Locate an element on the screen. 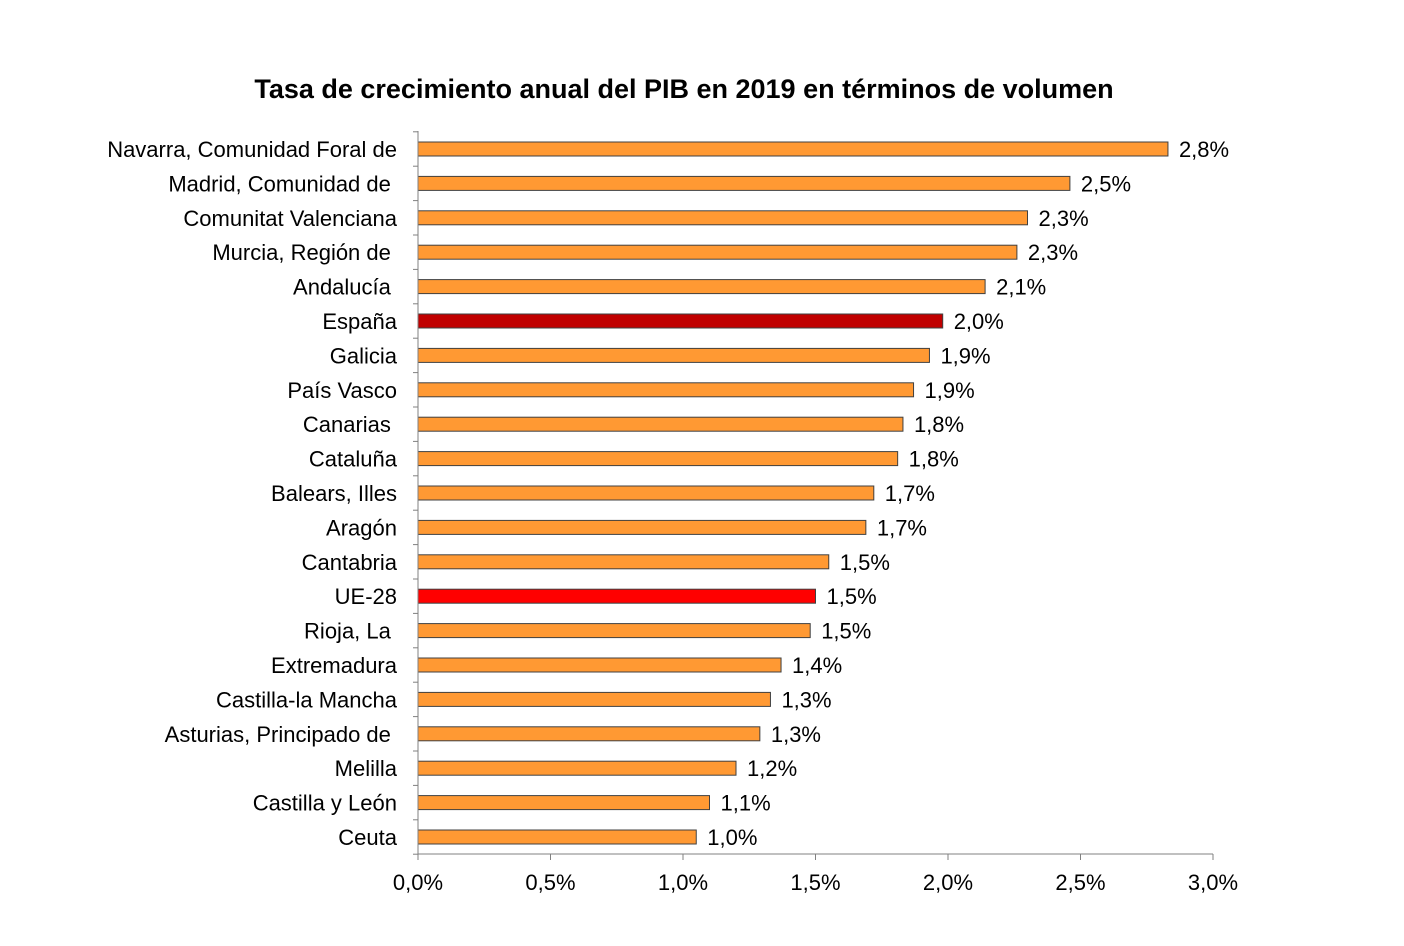  data-label: 2,8% is located at coordinates (1204, 149).